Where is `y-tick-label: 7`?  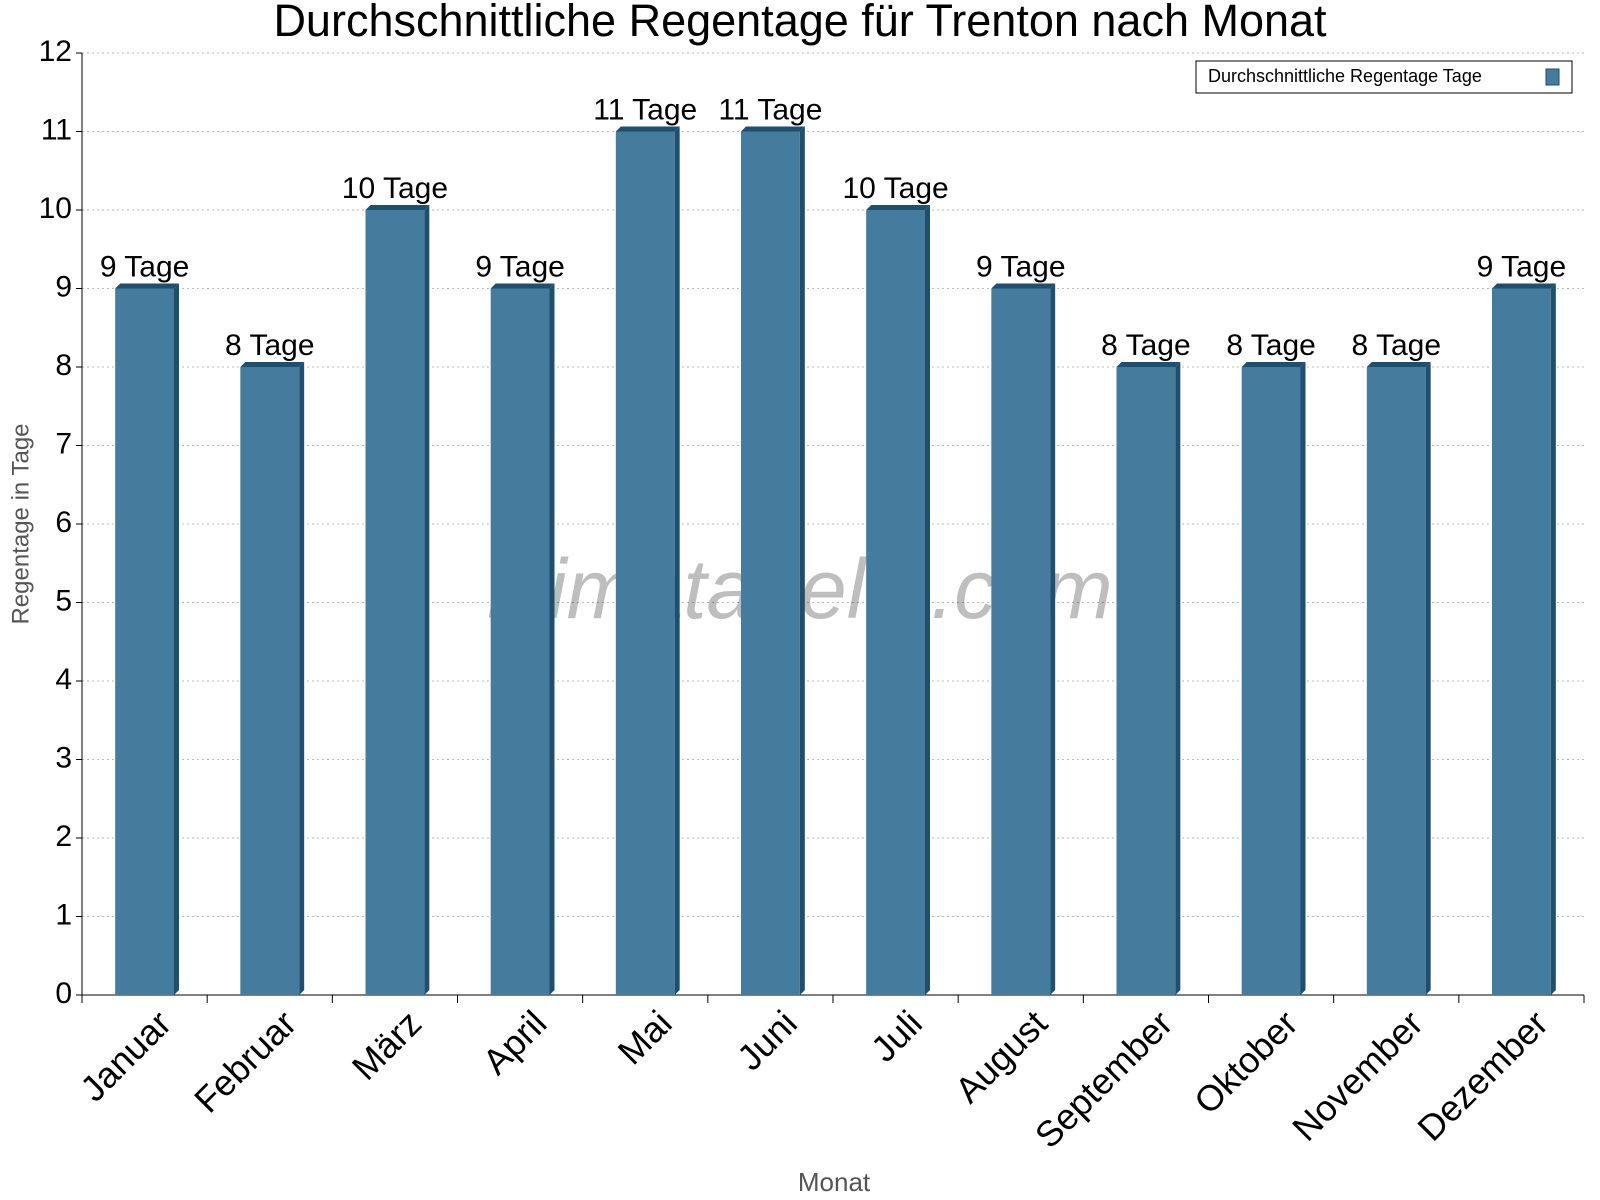
y-tick-label: 7 is located at coordinates (63, 443).